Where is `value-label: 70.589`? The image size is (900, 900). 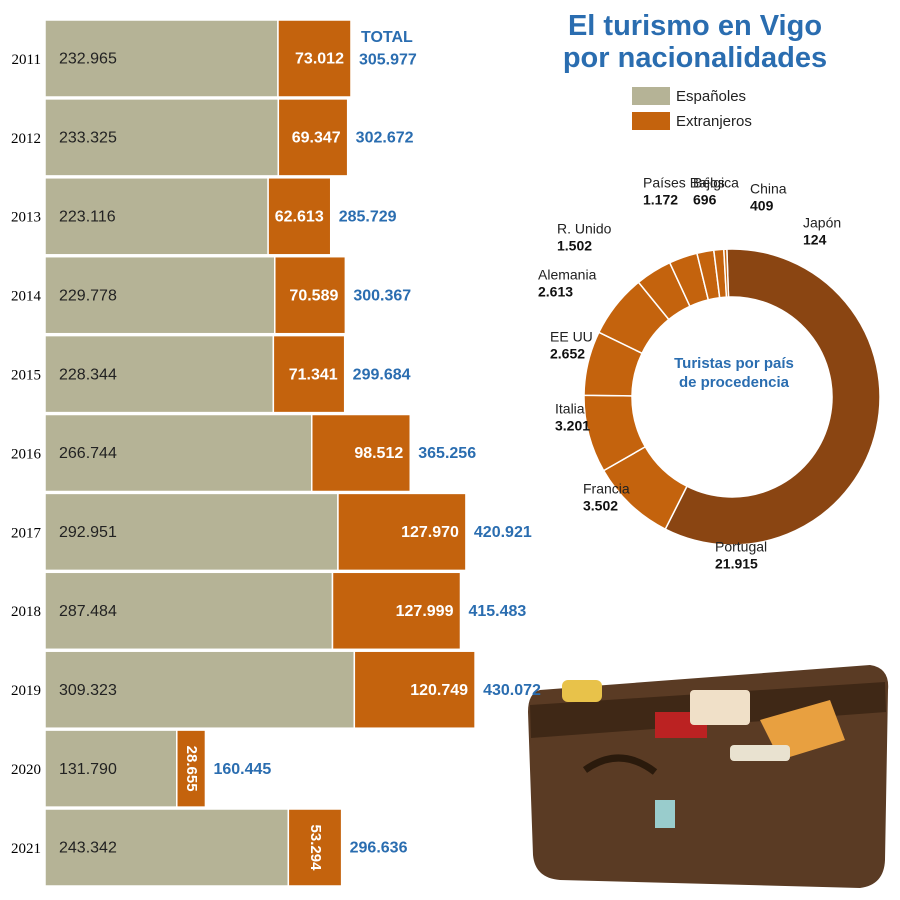 value-label: 70.589 is located at coordinates (313, 295).